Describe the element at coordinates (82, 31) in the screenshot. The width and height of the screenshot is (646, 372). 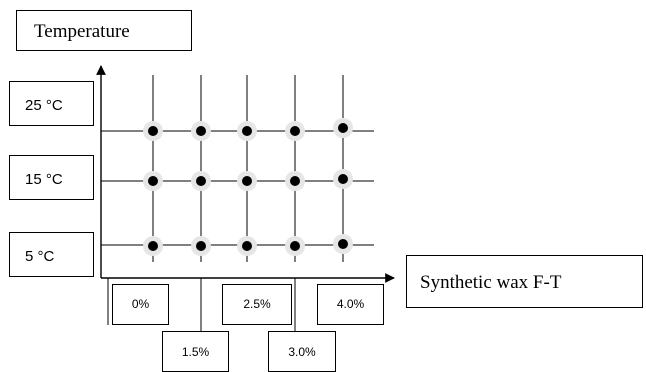
I see `y-axis-title: Temperature` at that location.